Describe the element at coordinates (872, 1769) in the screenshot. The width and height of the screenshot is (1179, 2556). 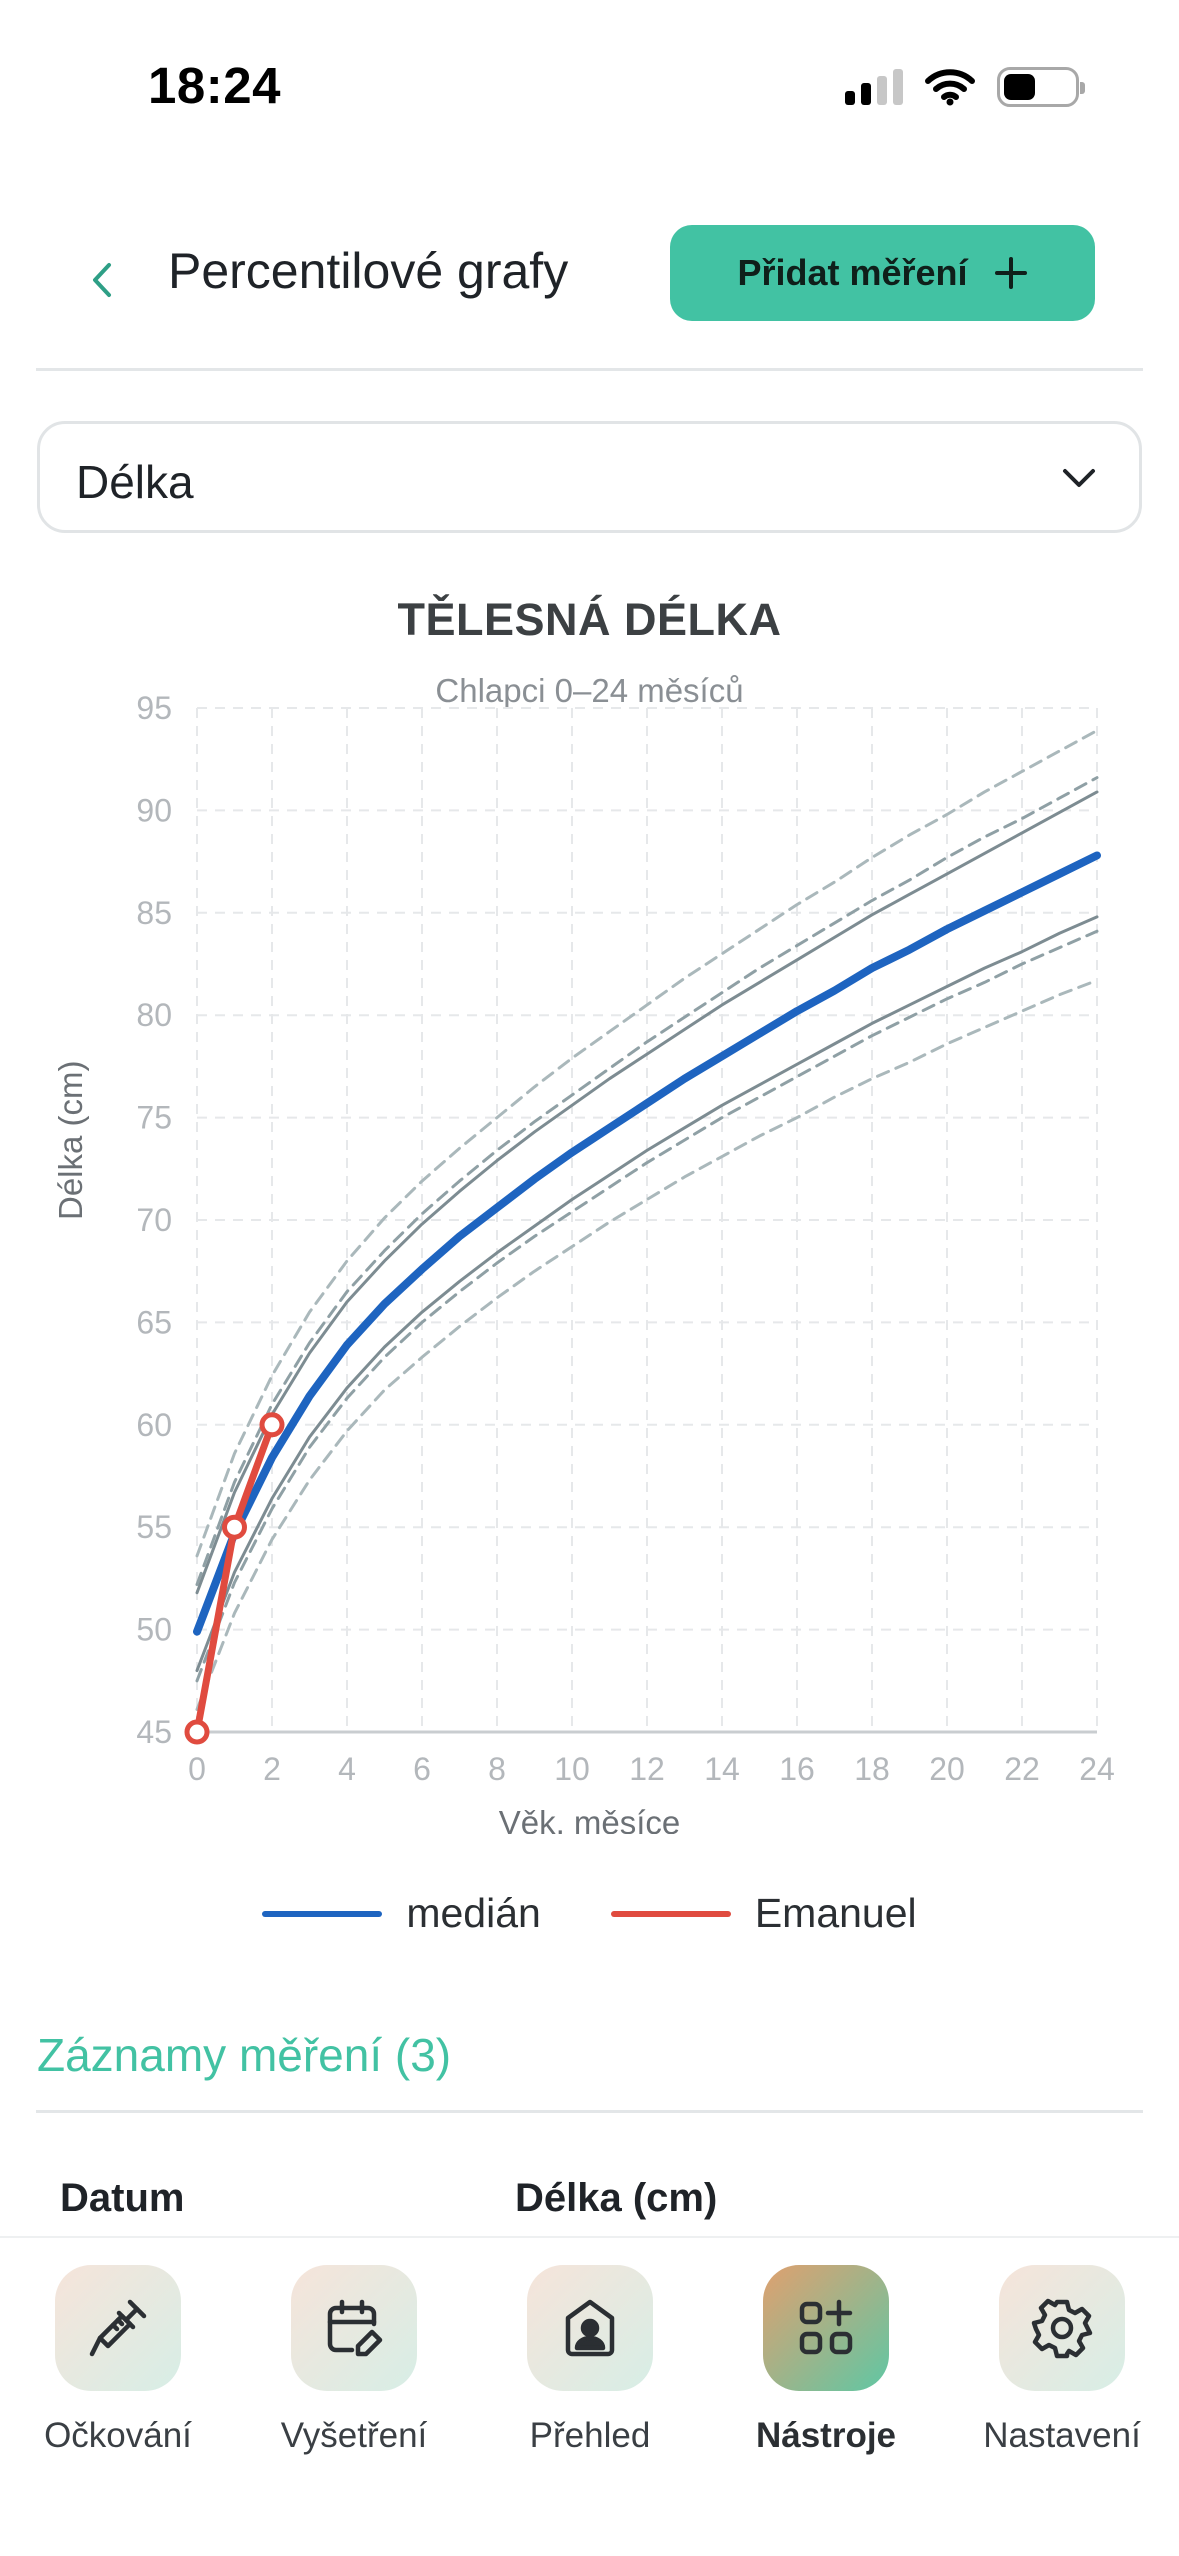
I see `x-tick-label: 18` at that location.